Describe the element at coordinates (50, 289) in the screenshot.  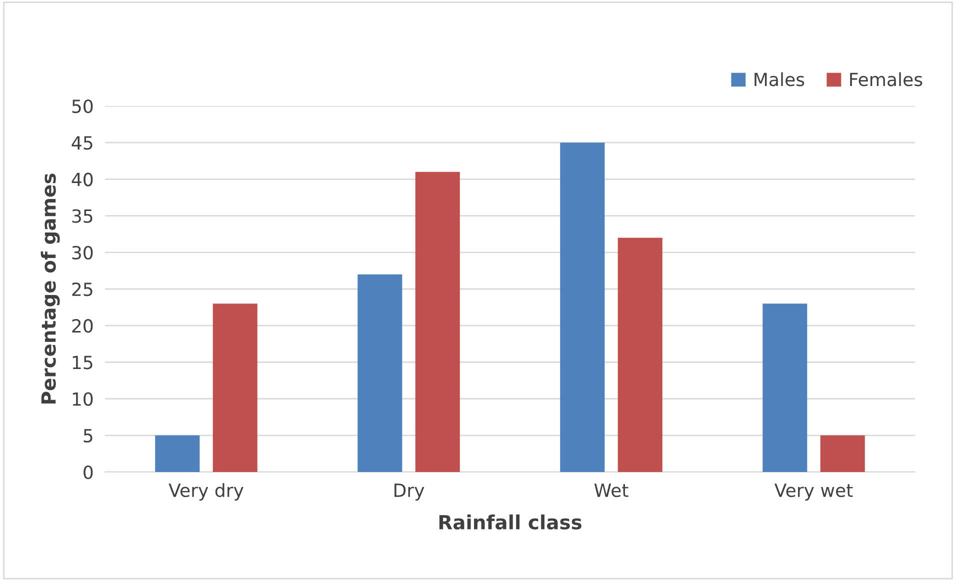
I see `y-axis-title: Percentage of games` at that location.